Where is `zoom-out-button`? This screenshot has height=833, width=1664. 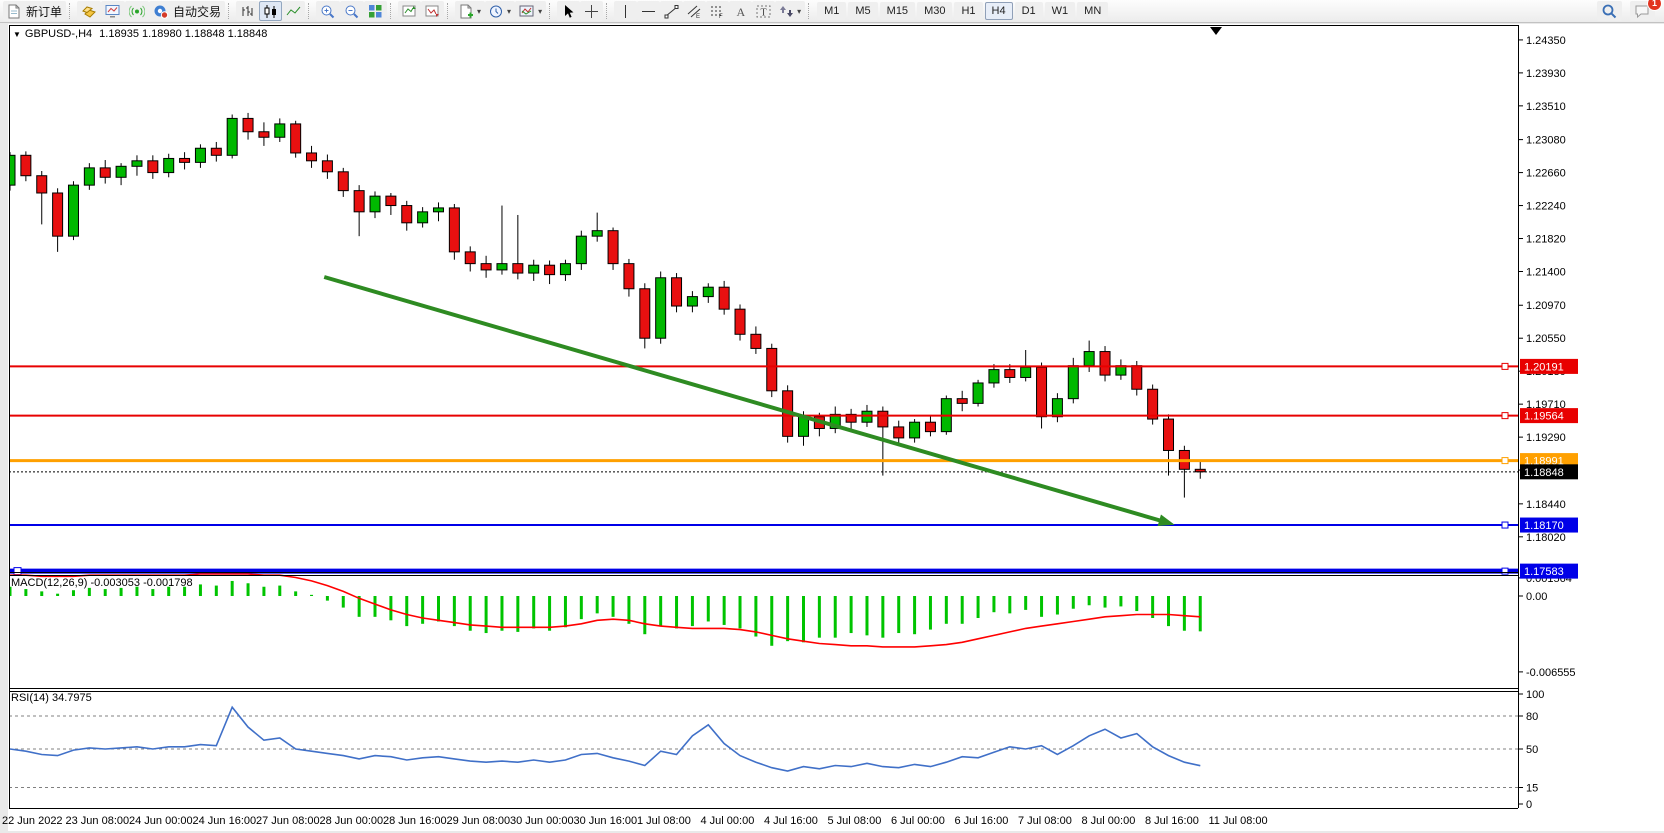 zoom-out-button is located at coordinates (352, 11).